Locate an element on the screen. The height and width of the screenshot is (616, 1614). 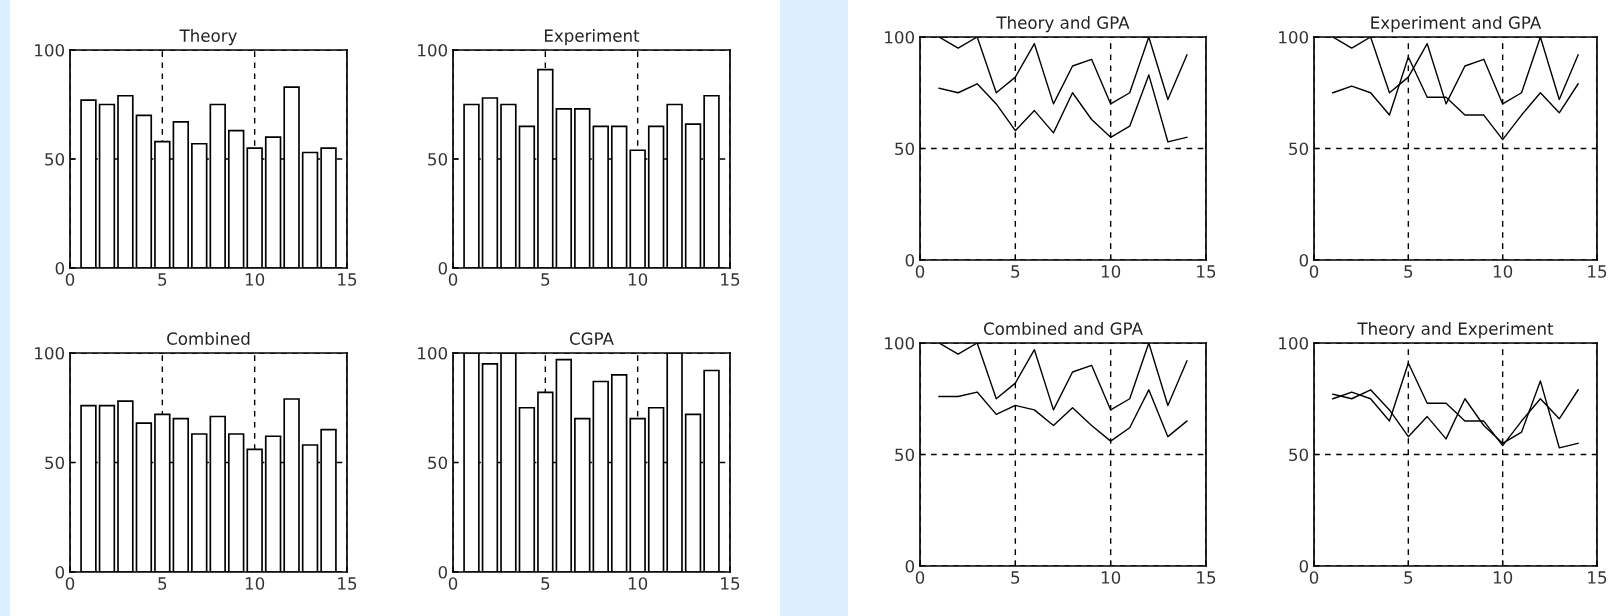
chart-title: Combined is located at coordinates (208, 338).